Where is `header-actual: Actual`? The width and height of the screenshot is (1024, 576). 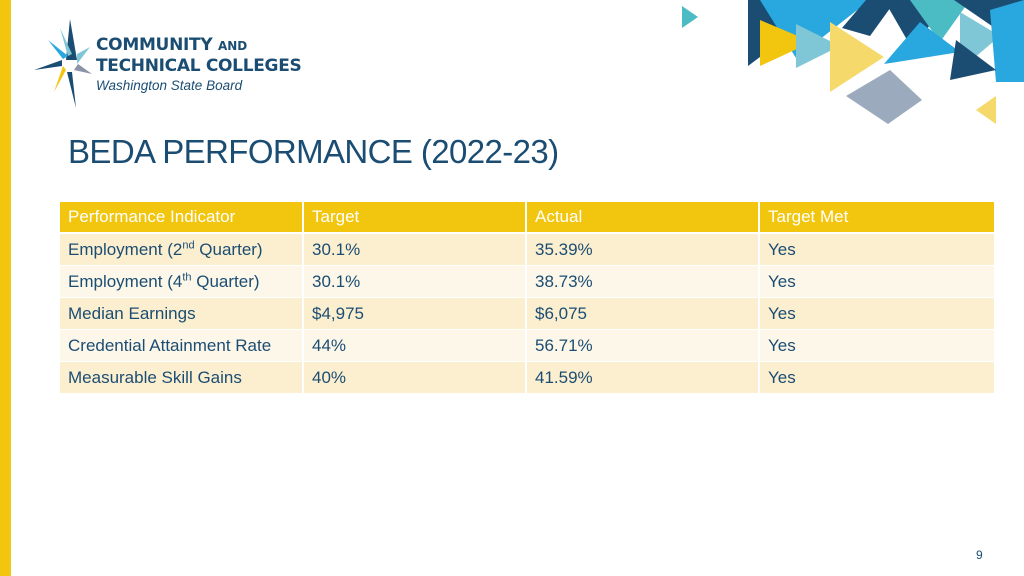
header-actual: Actual is located at coordinates (643, 218).